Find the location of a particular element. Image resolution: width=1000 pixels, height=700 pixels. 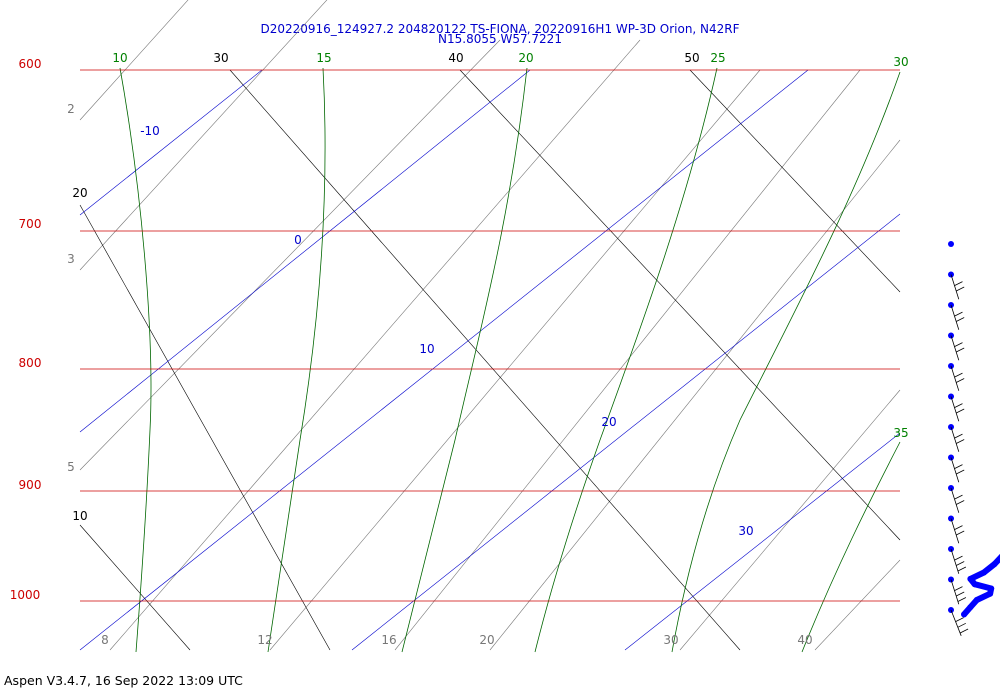

mixing-ratio-label: 12 is located at coordinates (264, 640).